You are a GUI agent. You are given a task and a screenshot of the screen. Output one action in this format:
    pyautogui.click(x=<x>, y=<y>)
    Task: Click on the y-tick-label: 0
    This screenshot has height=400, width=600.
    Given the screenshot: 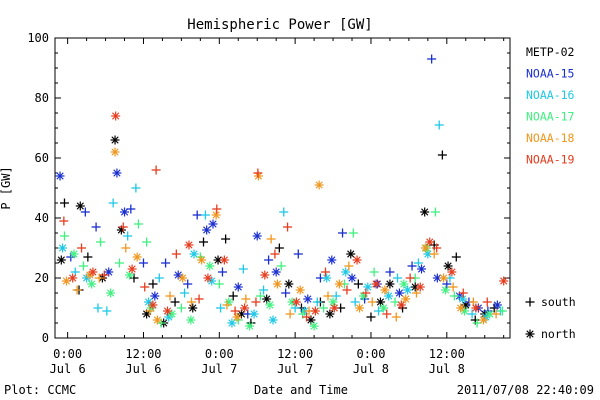 What is the action you would take?
    pyautogui.click(x=45, y=338)
    